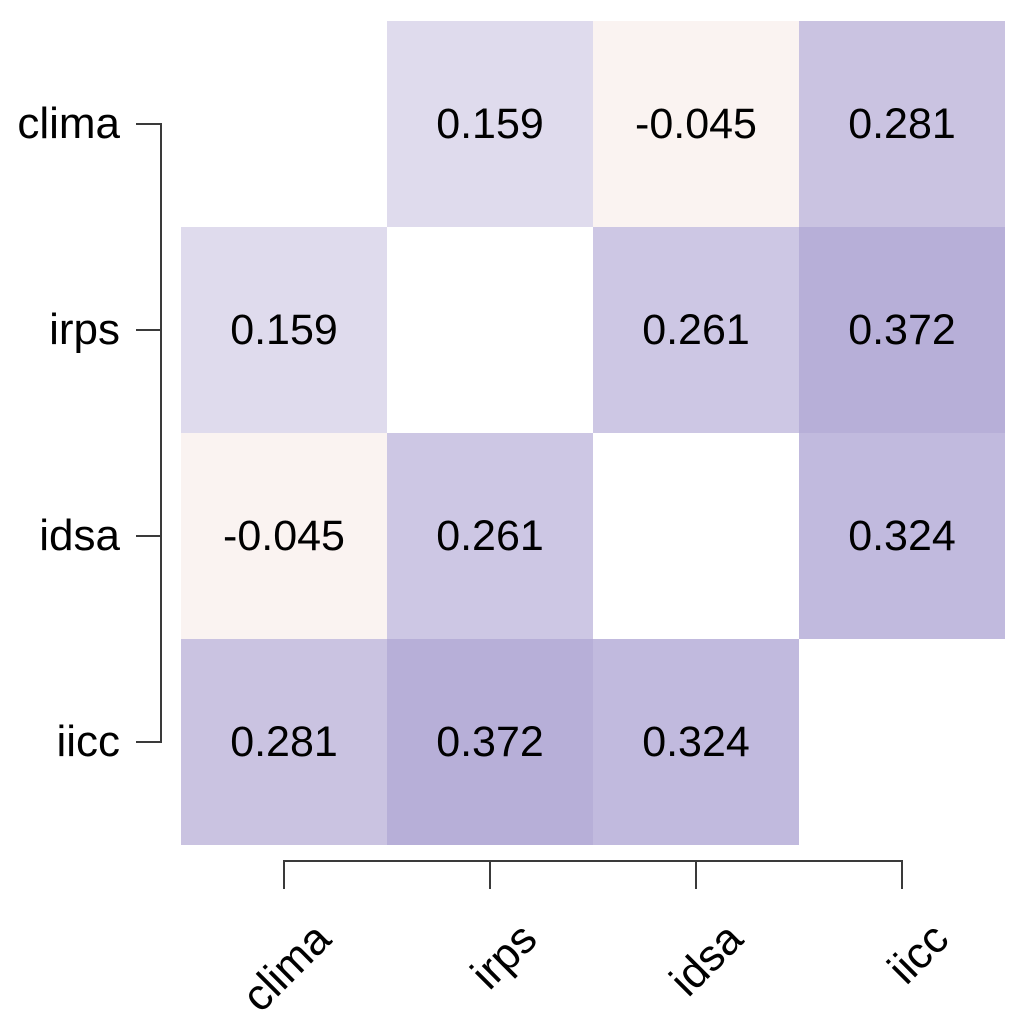 The image size is (1024, 1024). Describe the element at coordinates (79, 535) in the screenshot. I see `row-label-idsa: idsa` at that location.